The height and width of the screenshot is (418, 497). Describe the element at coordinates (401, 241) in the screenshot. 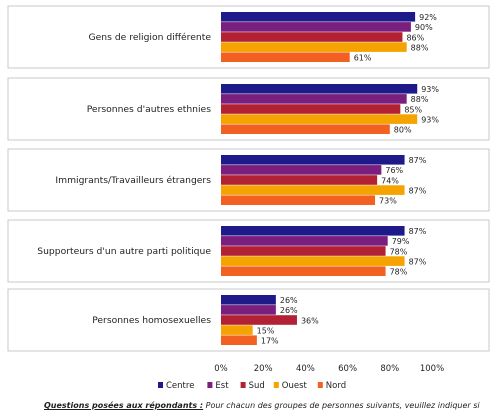

I see `data-label: 79%` at that location.